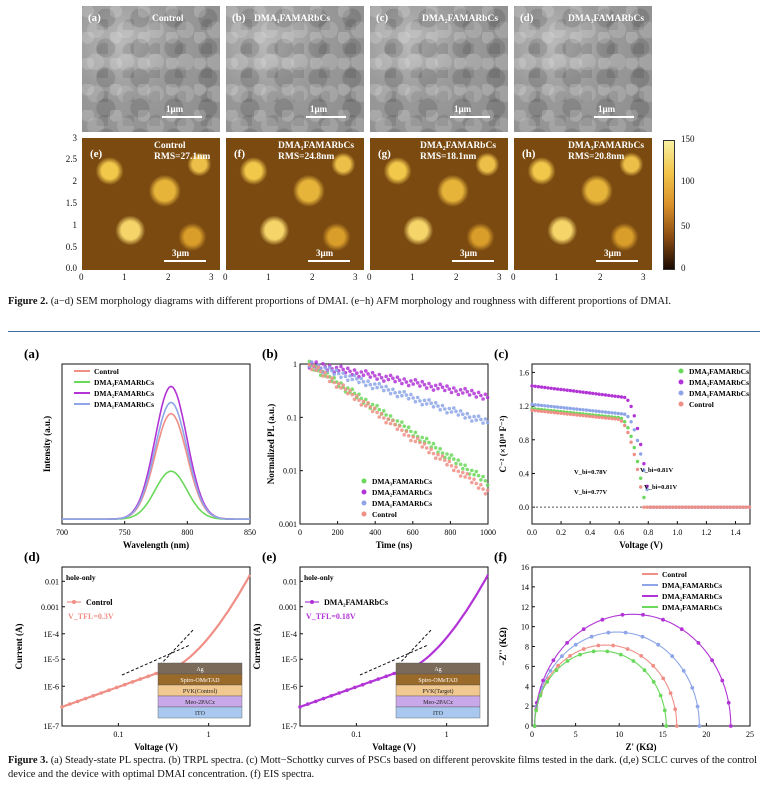 The height and width of the screenshot is (786, 769). I want to click on y-tick-label: 0, so click(527, 726).